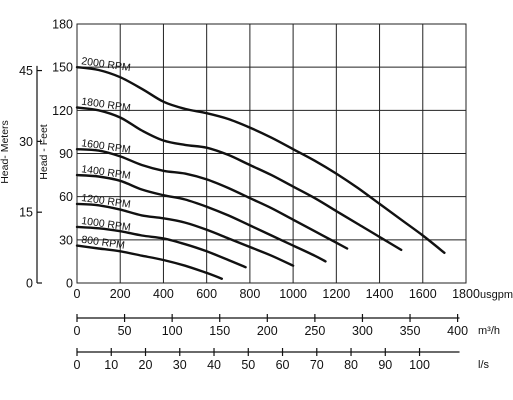 Image resolution: width=513 pixels, height=400 pixels. Describe the element at coordinates (410, 331) in the screenshot. I see `secondary-x-tick-label: 350` at that location.